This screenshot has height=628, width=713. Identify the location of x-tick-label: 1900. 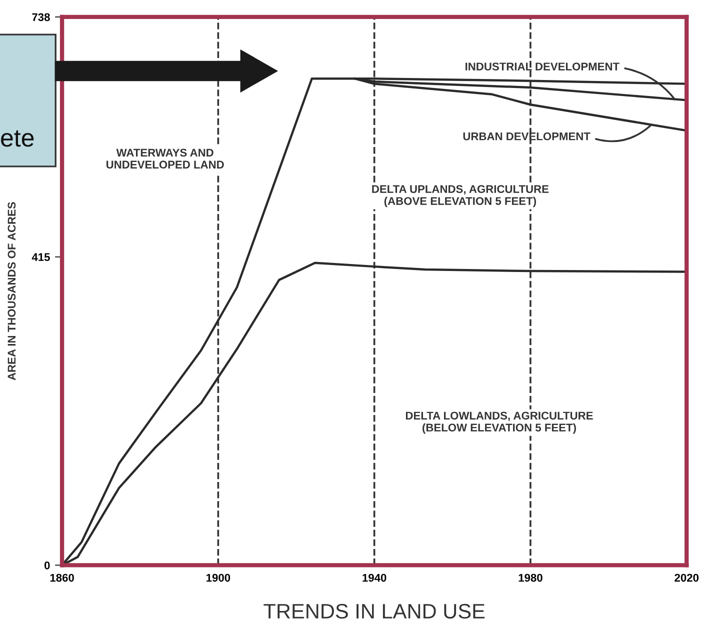
(218, 578).